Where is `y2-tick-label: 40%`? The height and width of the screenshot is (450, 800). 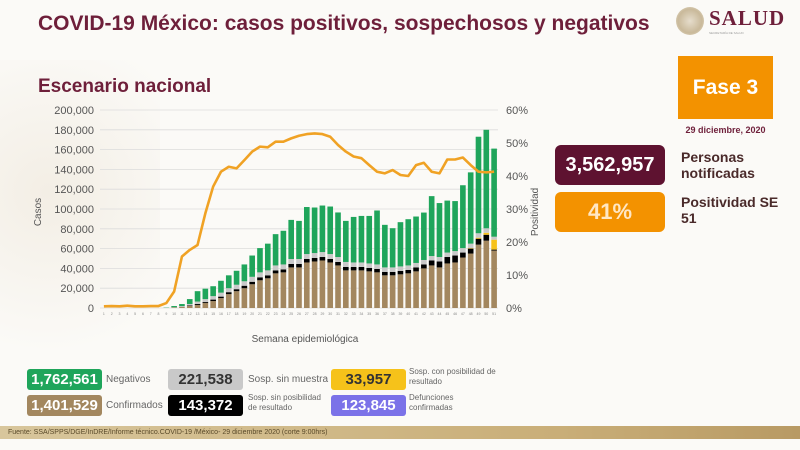
y2-tick-label: 40% is located at coordinates (517, 177).